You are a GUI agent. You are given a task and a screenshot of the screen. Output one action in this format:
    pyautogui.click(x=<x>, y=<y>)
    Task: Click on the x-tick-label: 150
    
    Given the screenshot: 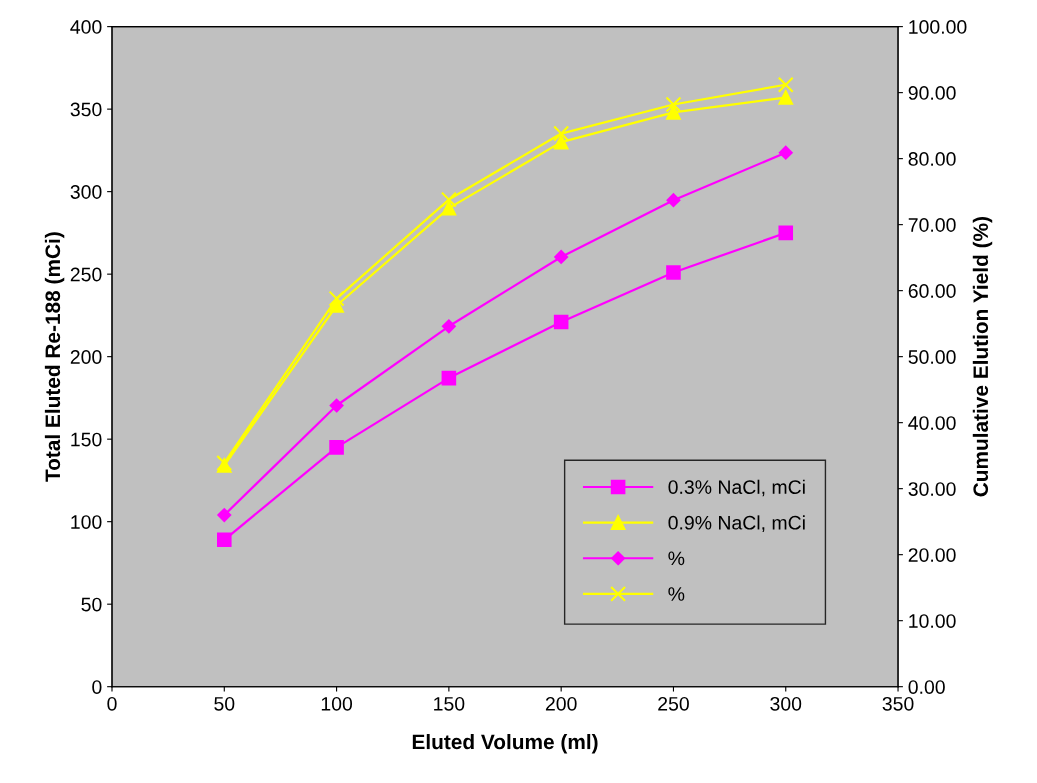 What is the action you would take?
    pyautogui.click(x=449, y=703)
    